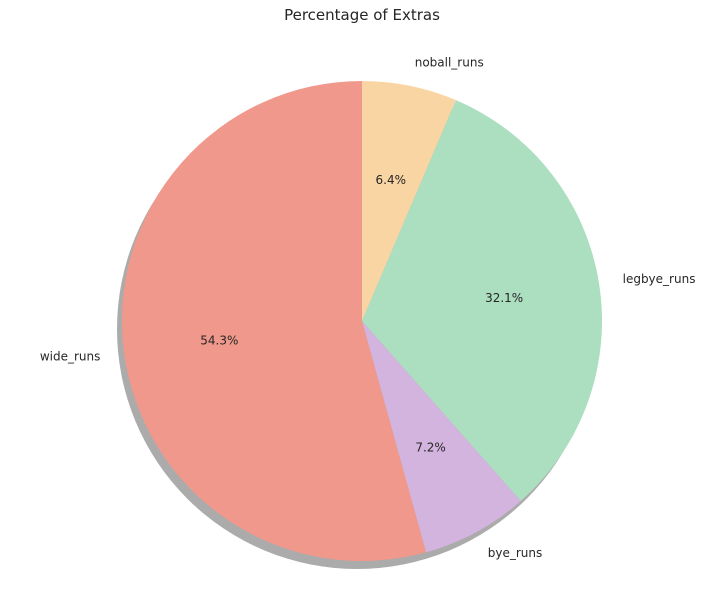  I want to click on pie-slice-bye-runs, so click(441, 437).